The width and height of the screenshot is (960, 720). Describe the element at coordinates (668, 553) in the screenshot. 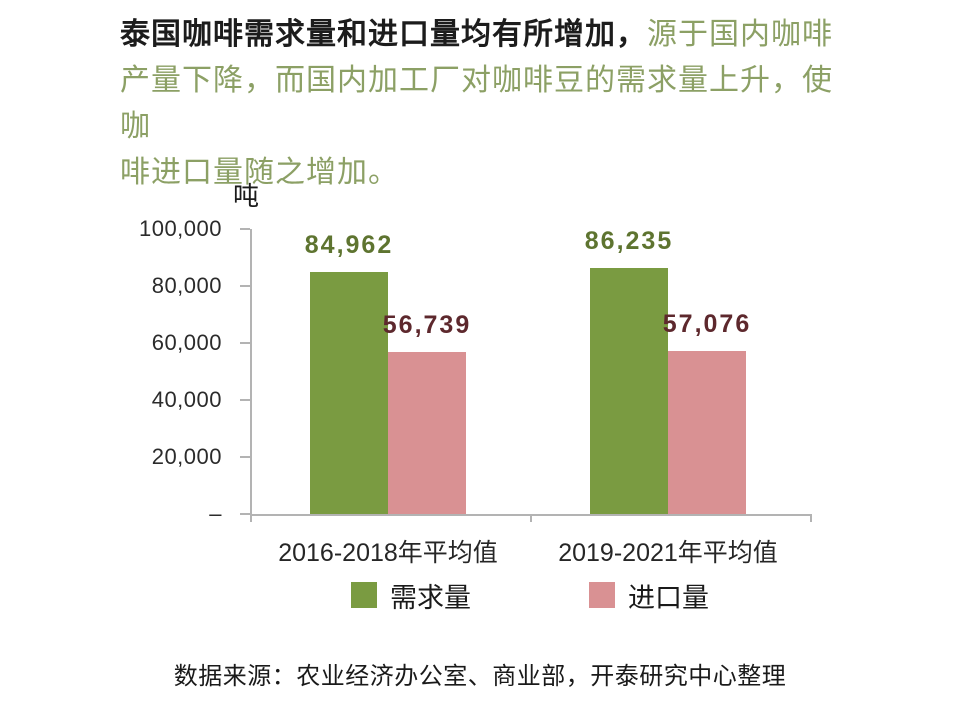

I see `x-axis-category-label: 2019-2021年平均值` at that location.